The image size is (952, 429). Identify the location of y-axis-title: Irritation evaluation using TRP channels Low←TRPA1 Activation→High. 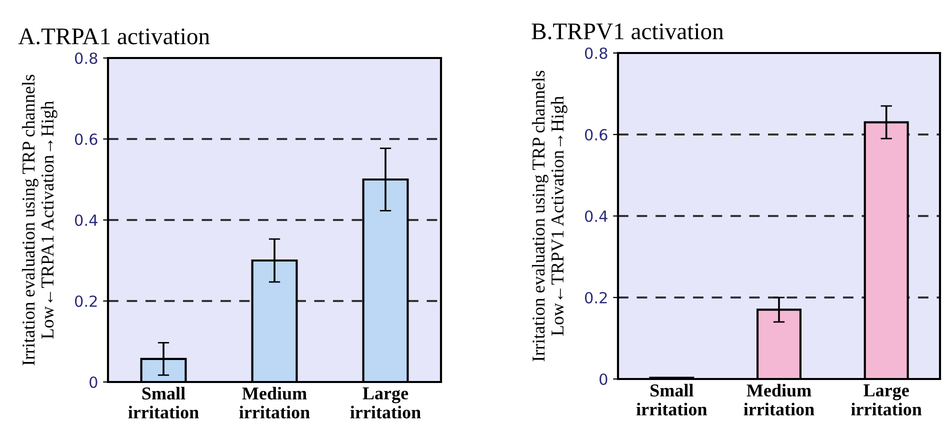
(40, 220).